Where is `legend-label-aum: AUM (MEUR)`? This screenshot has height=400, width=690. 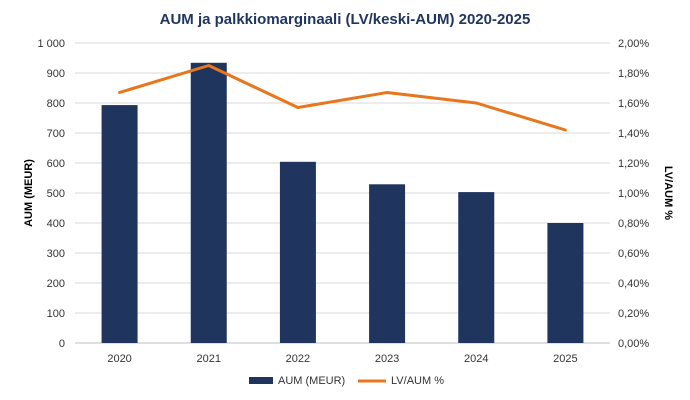
legend-label-aum: AUM (MEUR) is located at coordinates (311, 381).